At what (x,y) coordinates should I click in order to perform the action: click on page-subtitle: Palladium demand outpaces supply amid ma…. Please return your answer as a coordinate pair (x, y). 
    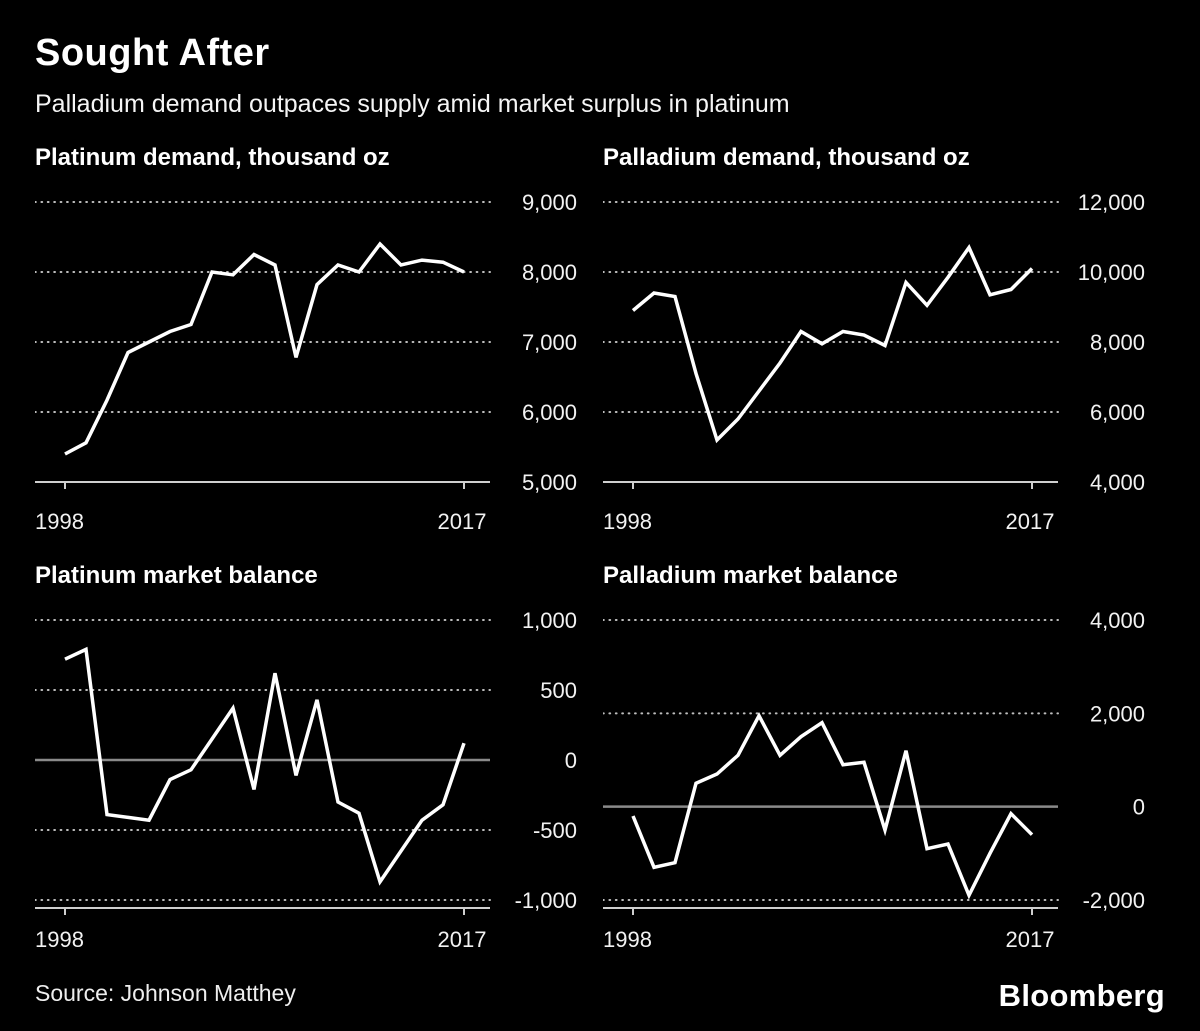
    Looking at the image, I should click on (412, 104).